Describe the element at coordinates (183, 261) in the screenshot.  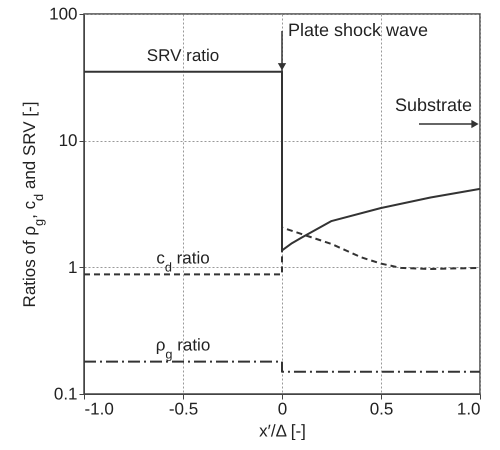
I see `series-label: c$_{d}$ ratio` at that location.